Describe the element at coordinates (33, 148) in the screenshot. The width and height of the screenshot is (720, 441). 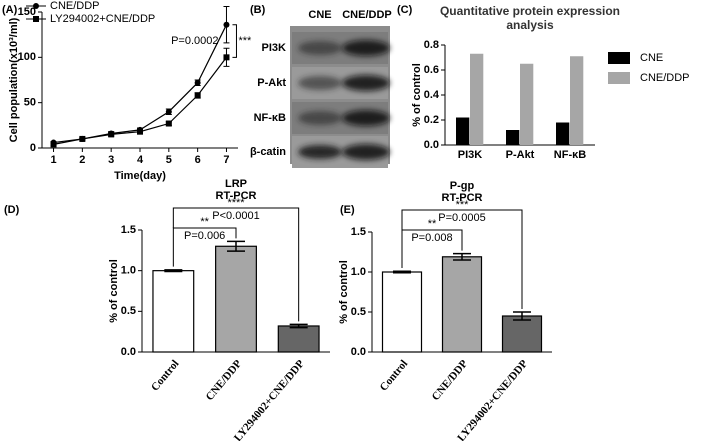
I see `y-tick-label: 0` at that location.